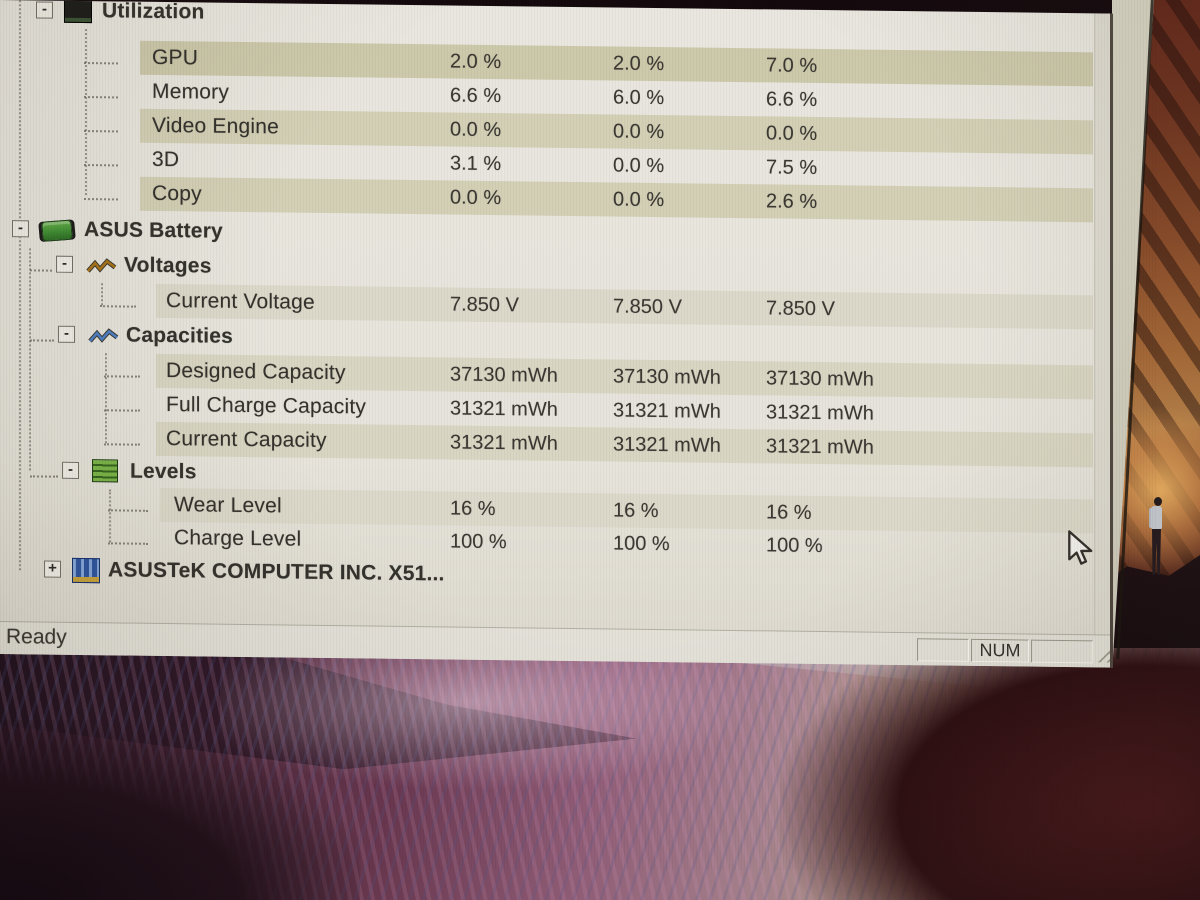 This screenshot has width=1200, height=900. Describe the element at coordinates (789, 512) in the screenshot. I see `row-value-col3: 16 %` at that location.